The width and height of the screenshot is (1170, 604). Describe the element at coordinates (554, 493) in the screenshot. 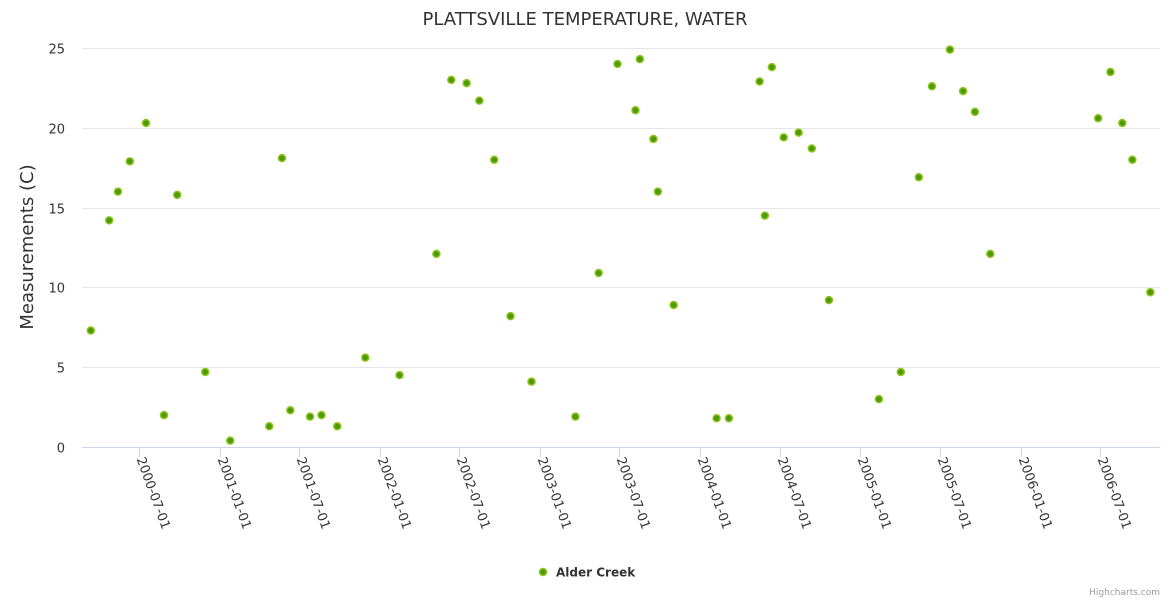

I see `x-tick-label: 2003-01-01` at that location.